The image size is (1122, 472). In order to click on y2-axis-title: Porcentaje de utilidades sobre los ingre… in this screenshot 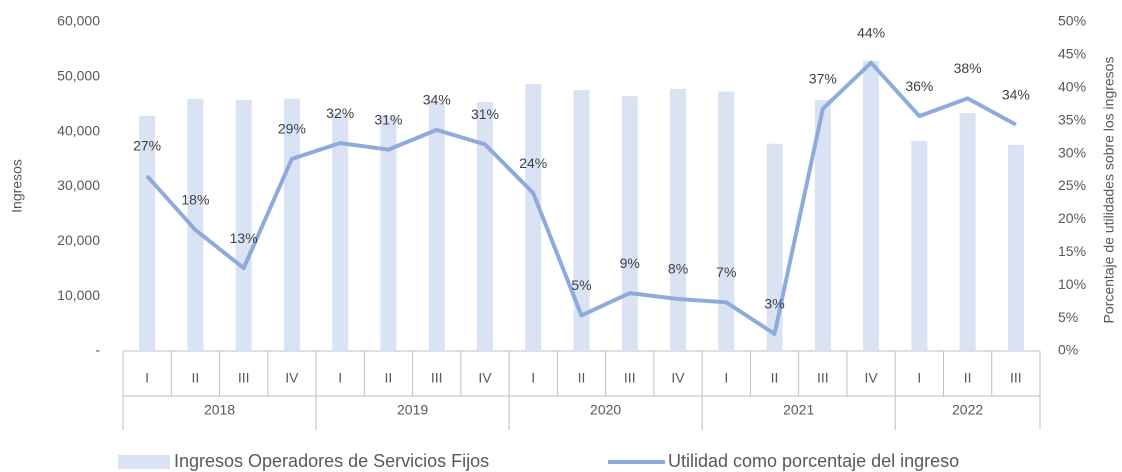, I will do `click(1109, 190)`.